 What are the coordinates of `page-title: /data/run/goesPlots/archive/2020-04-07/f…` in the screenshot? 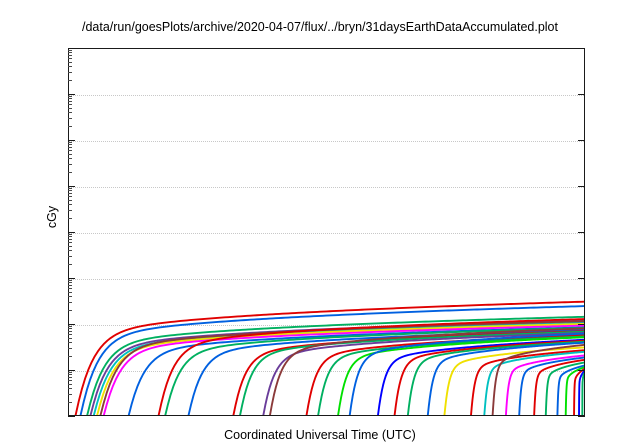 It's located at (320, 27).